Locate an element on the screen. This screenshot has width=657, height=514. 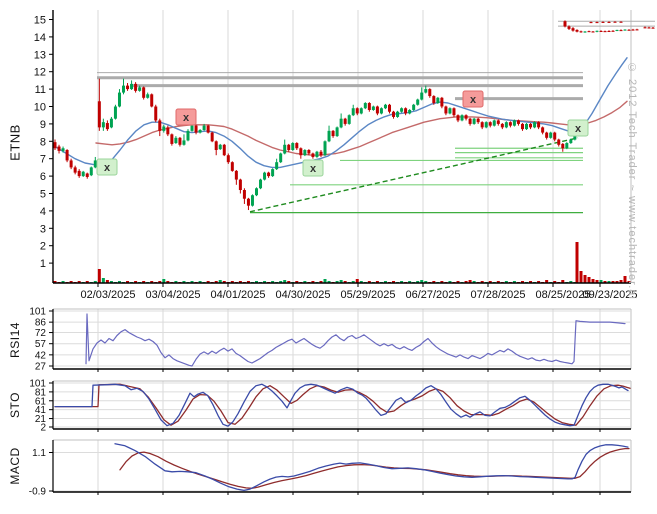
sto-d-line is located at coordinates (342, 404).